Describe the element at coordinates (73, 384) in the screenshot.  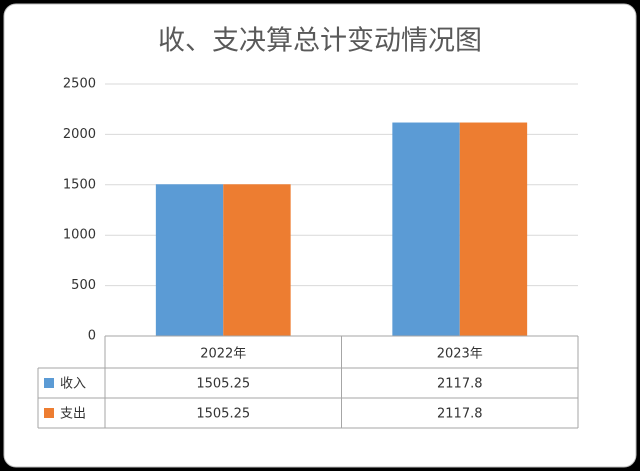
I see `legend-label: 收入` at that location.